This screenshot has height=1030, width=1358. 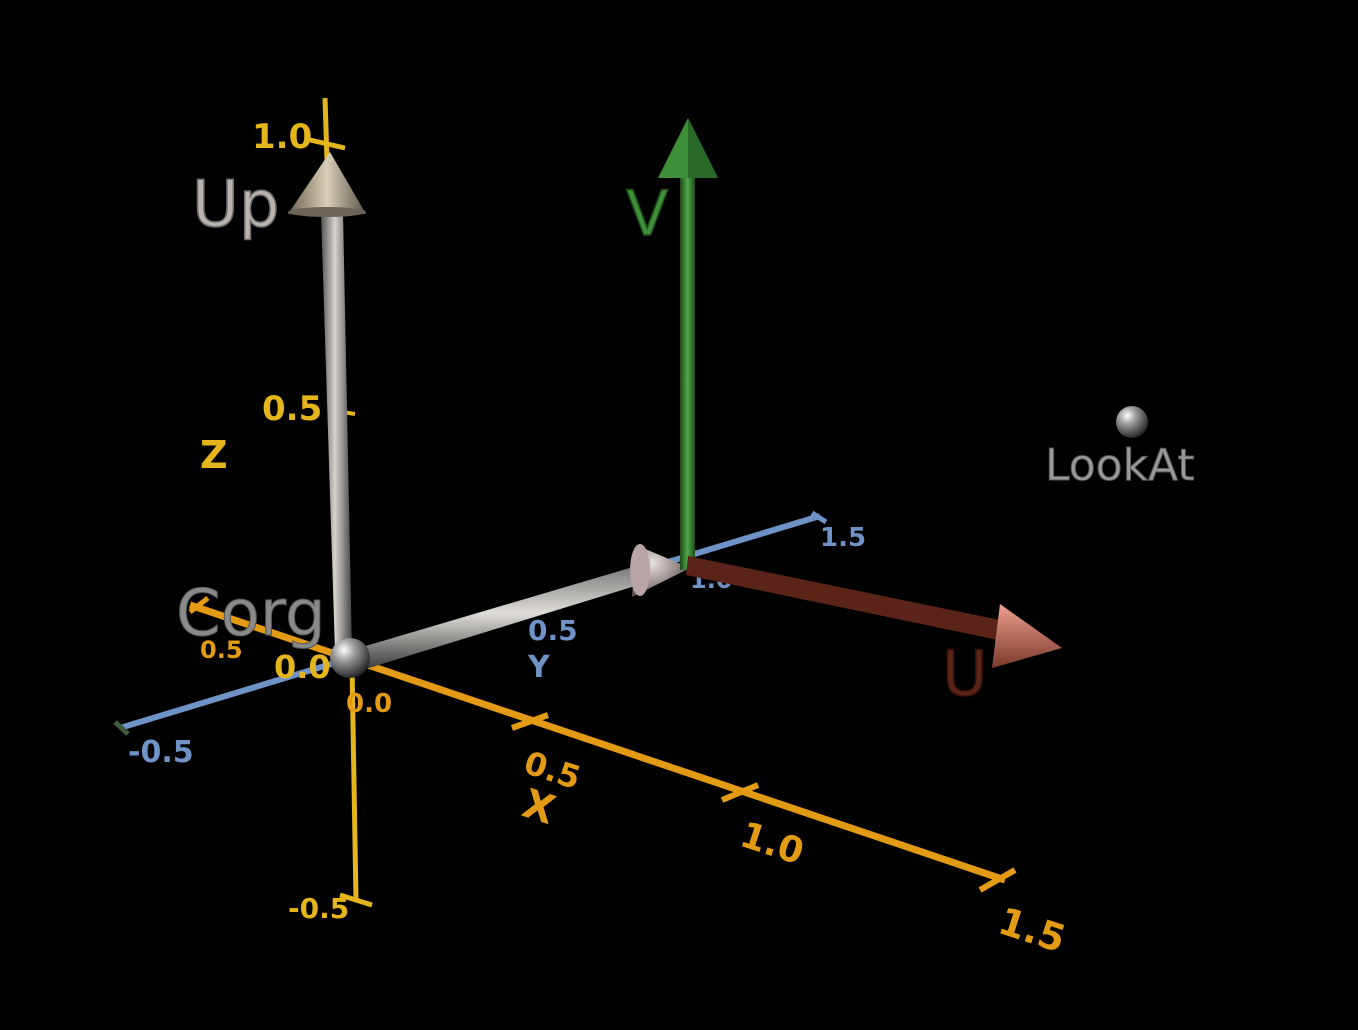 I want to click on z-tick-label-1.0: 1.0, so click(x=282, y=137).